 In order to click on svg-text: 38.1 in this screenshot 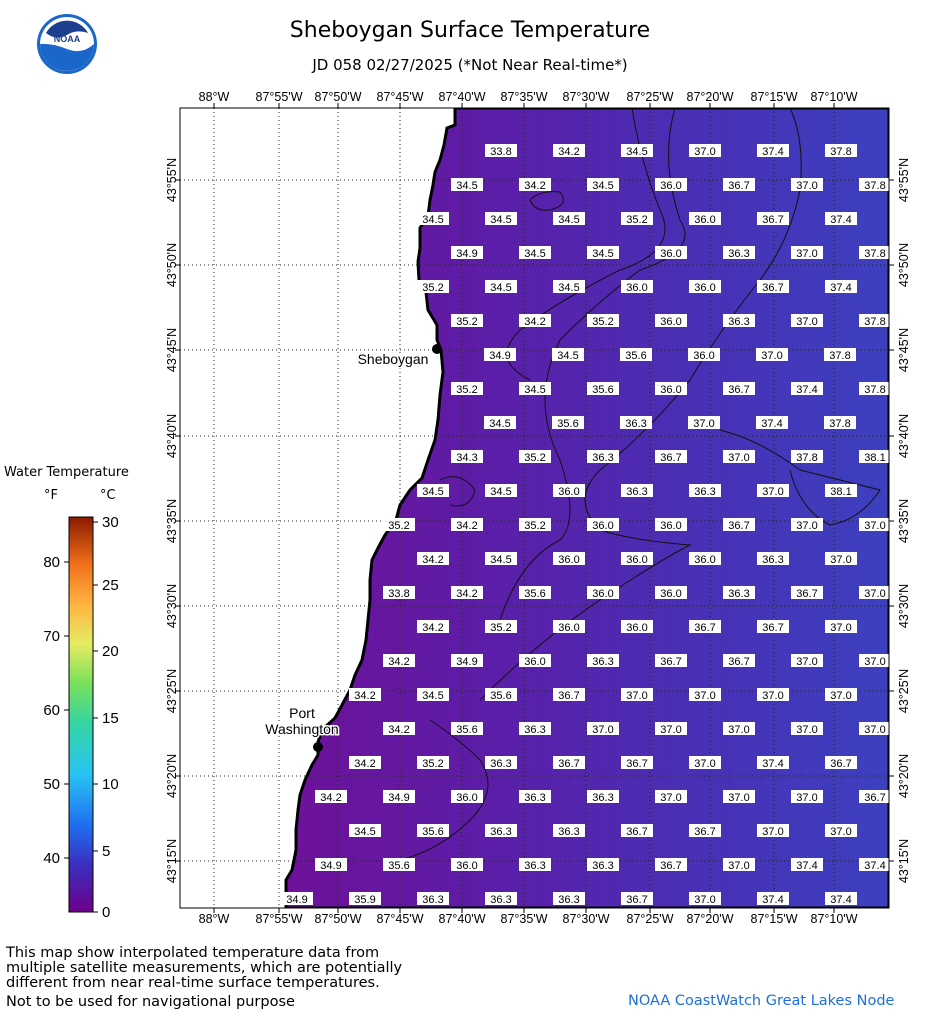, I will do `click(874, 458)`.